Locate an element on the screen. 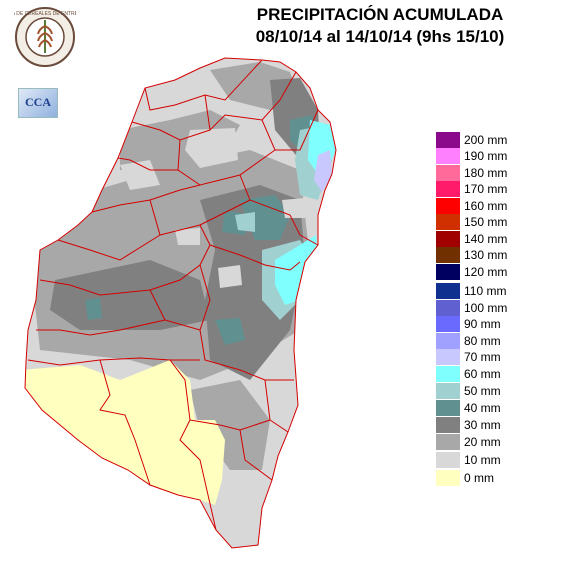  legend-label: 80 mm is located at coordinates (482, 341).